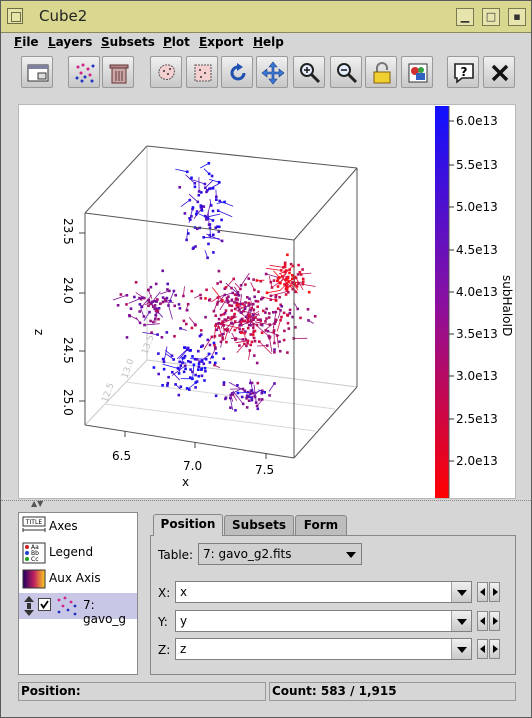 This screenshot has width=532, height=718. What do you see at coordinates (185, 482) in the screenshot?
I see `x-axis-label: x` at bounding box center [185, 482].